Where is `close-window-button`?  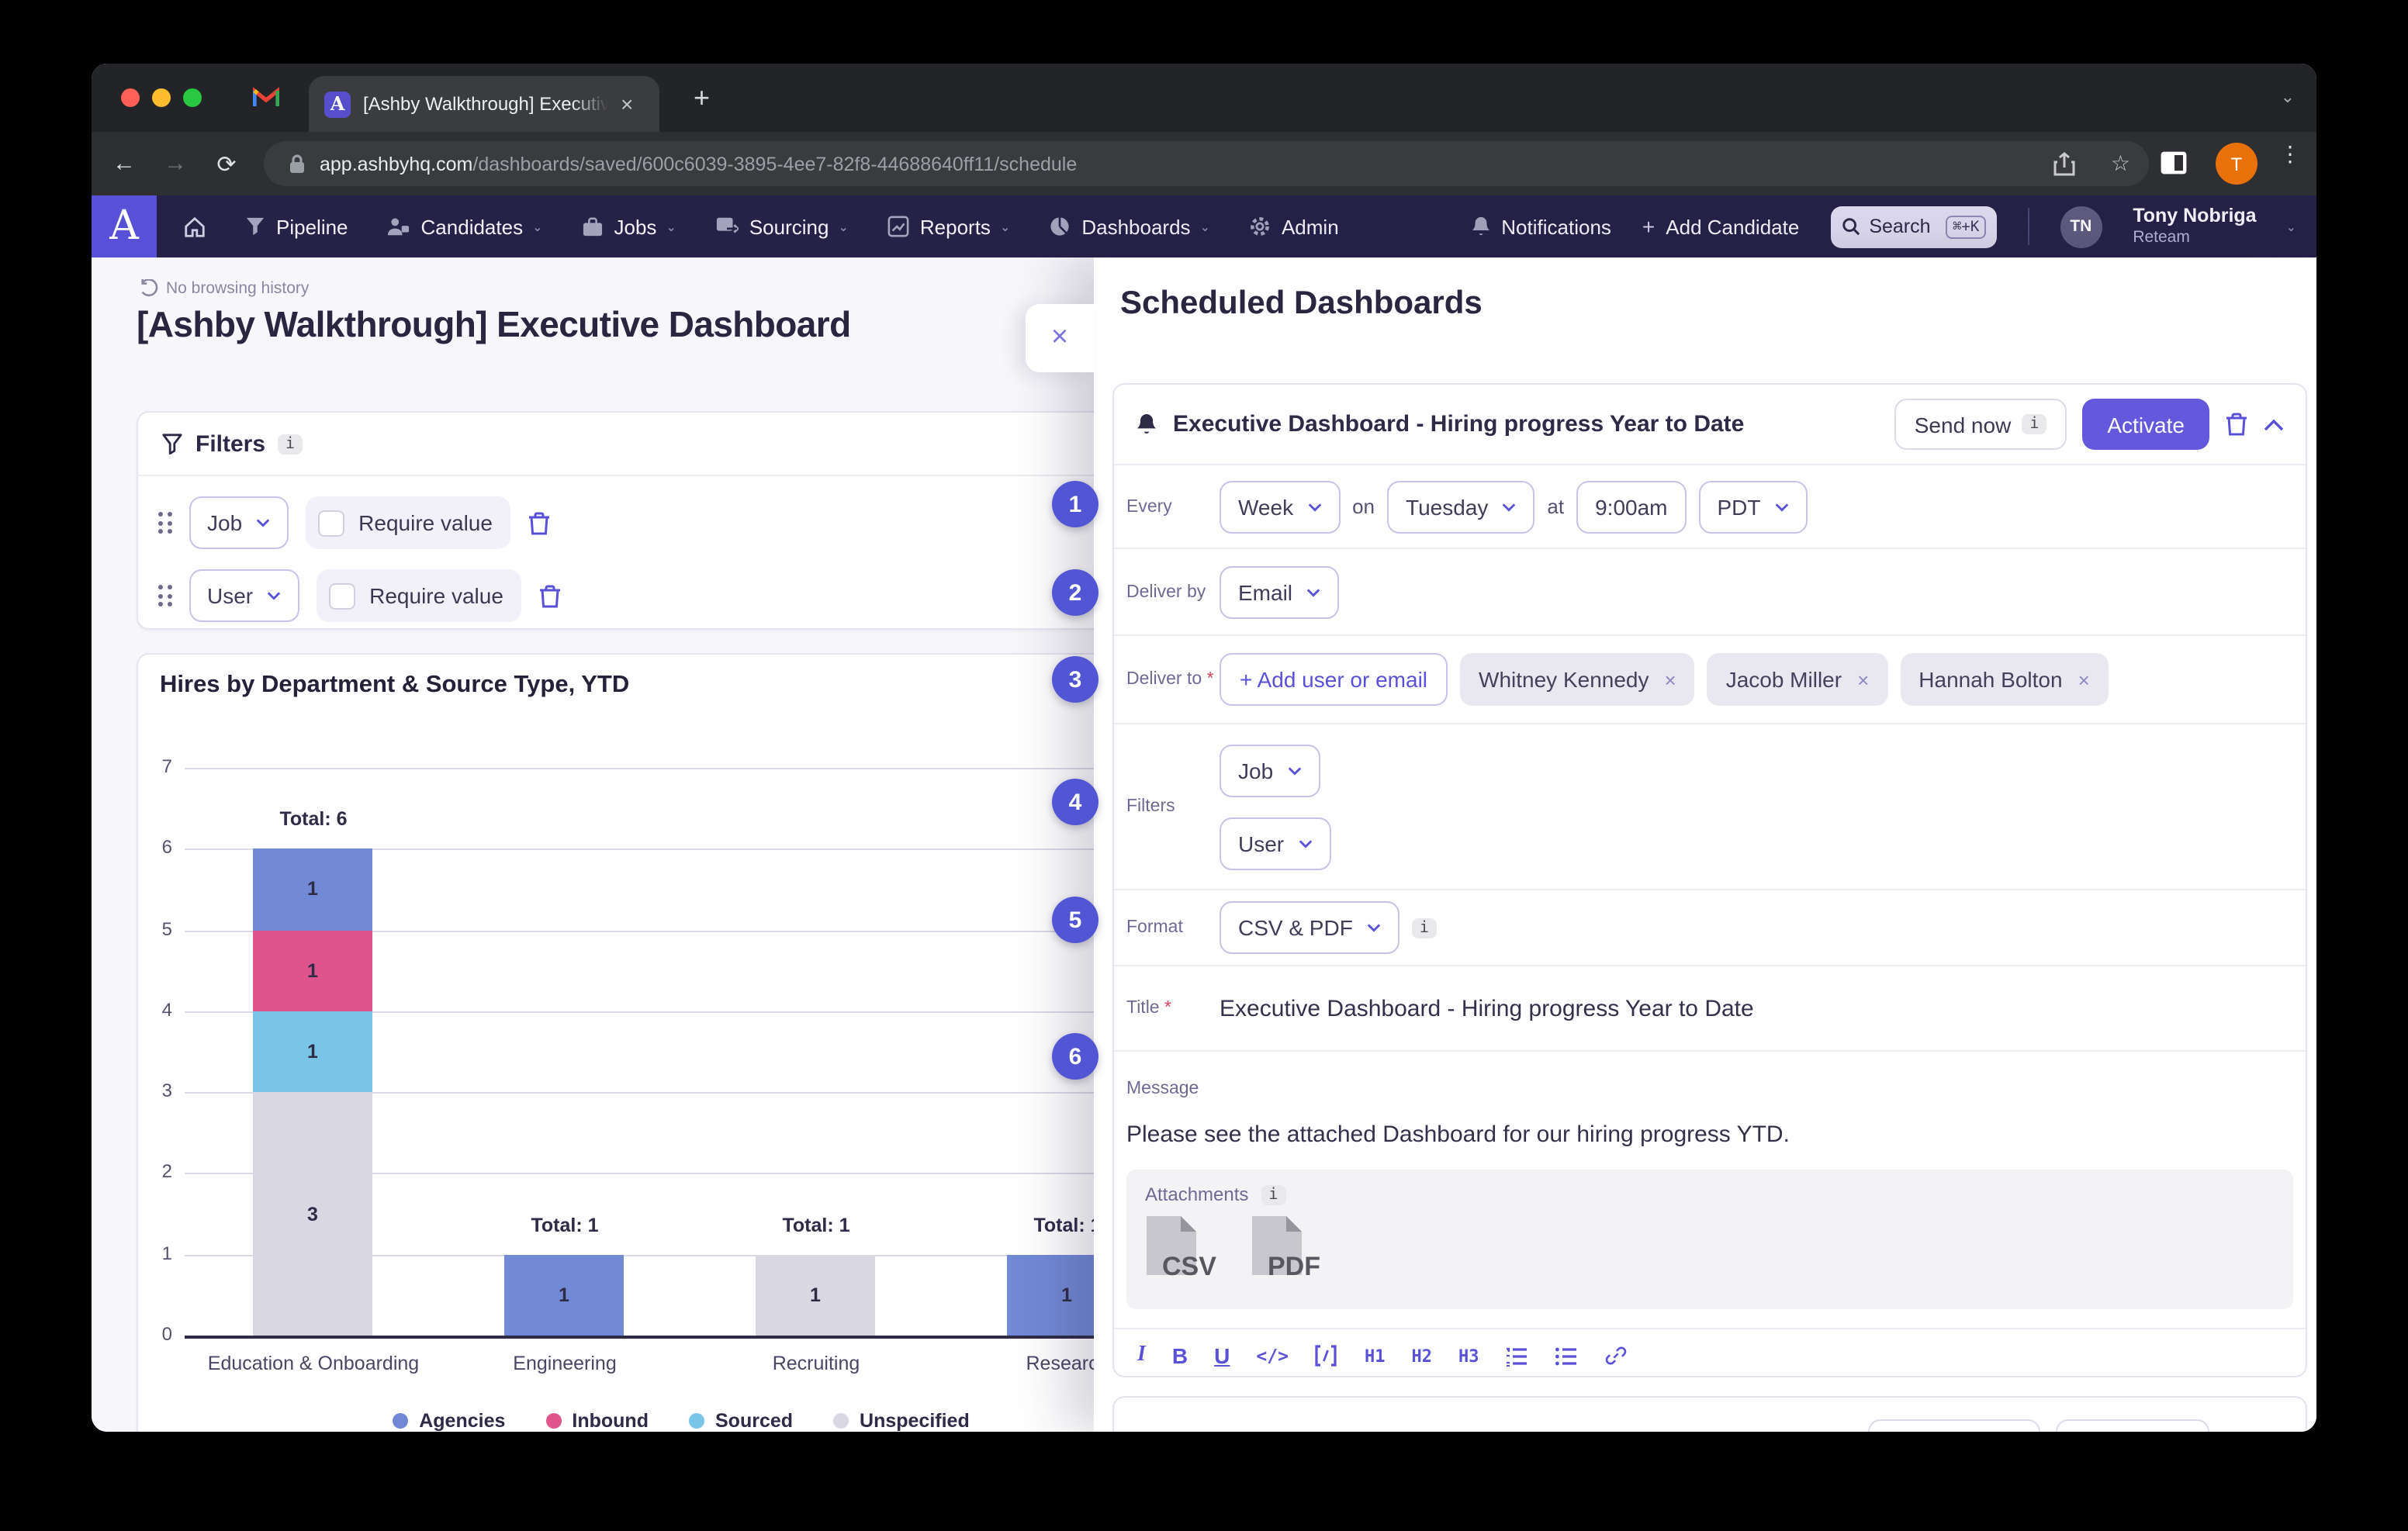
close-window-button is located at coordinates (130, 97).